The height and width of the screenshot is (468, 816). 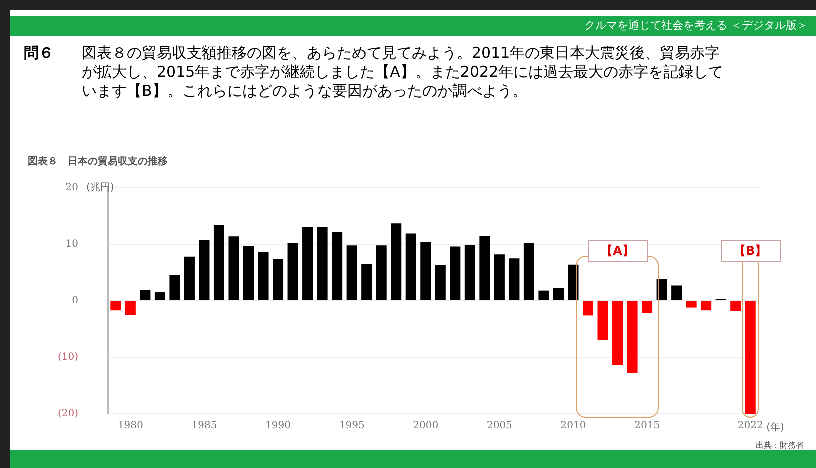 I want to click on annotation: 【B】, so click(x=750, y=251).